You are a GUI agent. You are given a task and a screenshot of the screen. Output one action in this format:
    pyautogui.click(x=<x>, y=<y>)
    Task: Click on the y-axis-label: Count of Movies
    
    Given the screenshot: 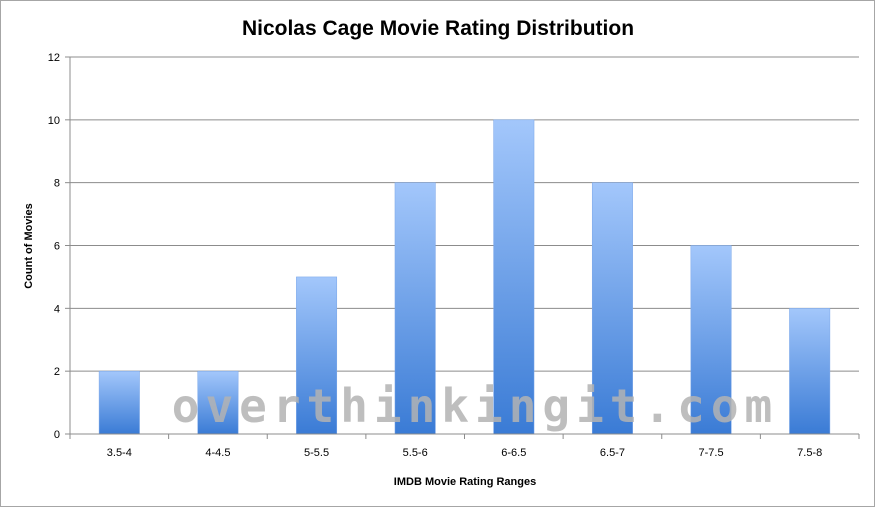 What is the action you would take?
    pyautogui.click(x=29, y=246)
    